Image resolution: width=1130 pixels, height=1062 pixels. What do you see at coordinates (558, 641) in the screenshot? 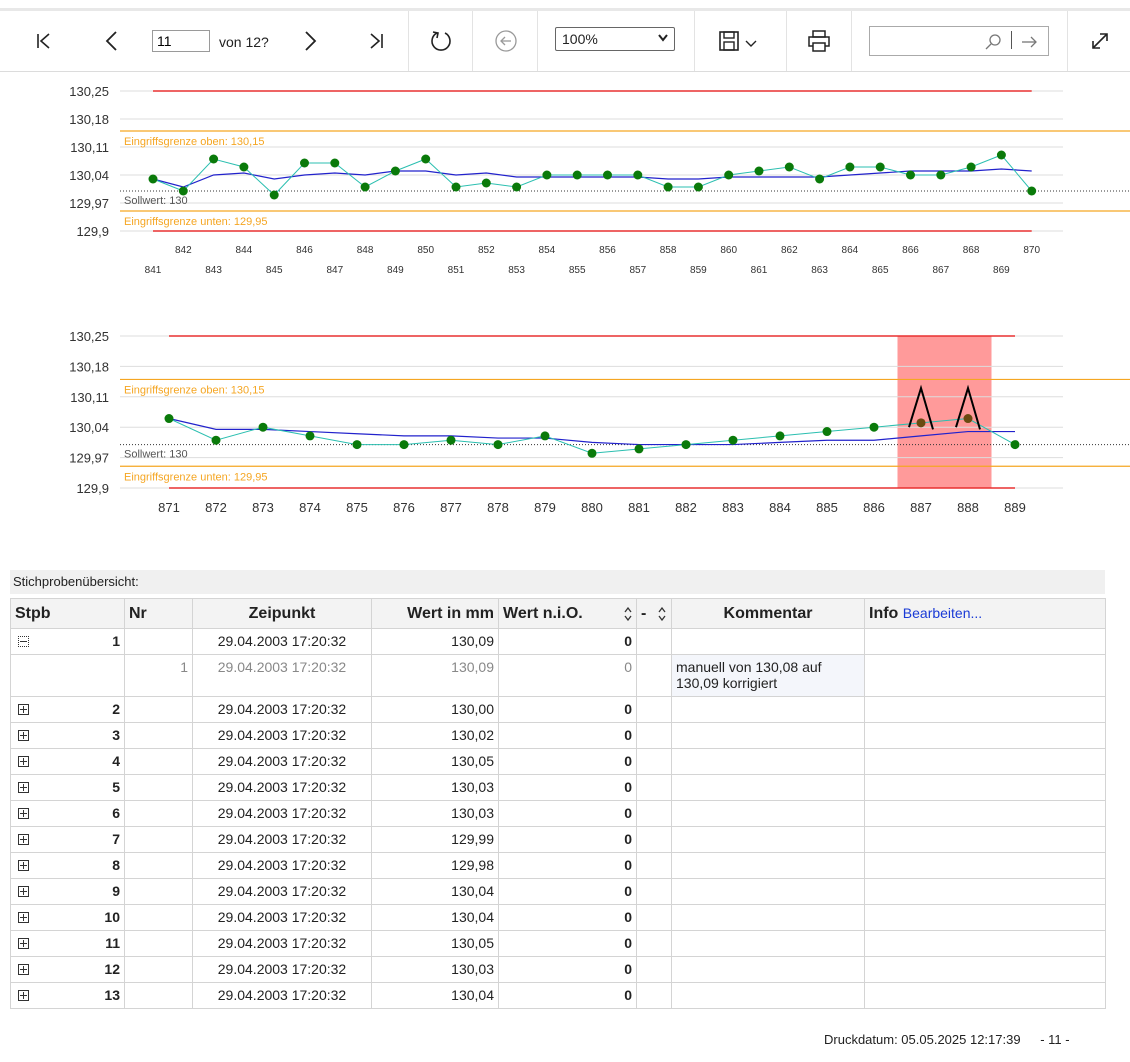
I see `table-row: 1 29.04.2003 17:20:32 130,09 0` at bounding box center [558, 641].